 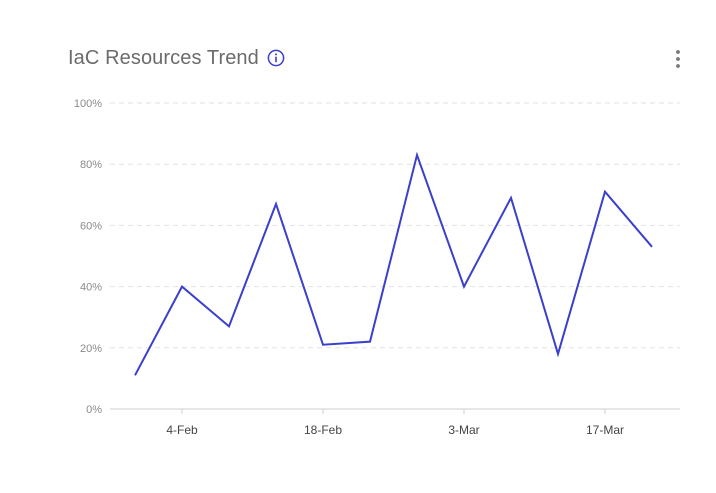 What do you see at coordinates (276, 58) in the screenshot?
I see `info-circle-icon` at bounding box center [276, 58].